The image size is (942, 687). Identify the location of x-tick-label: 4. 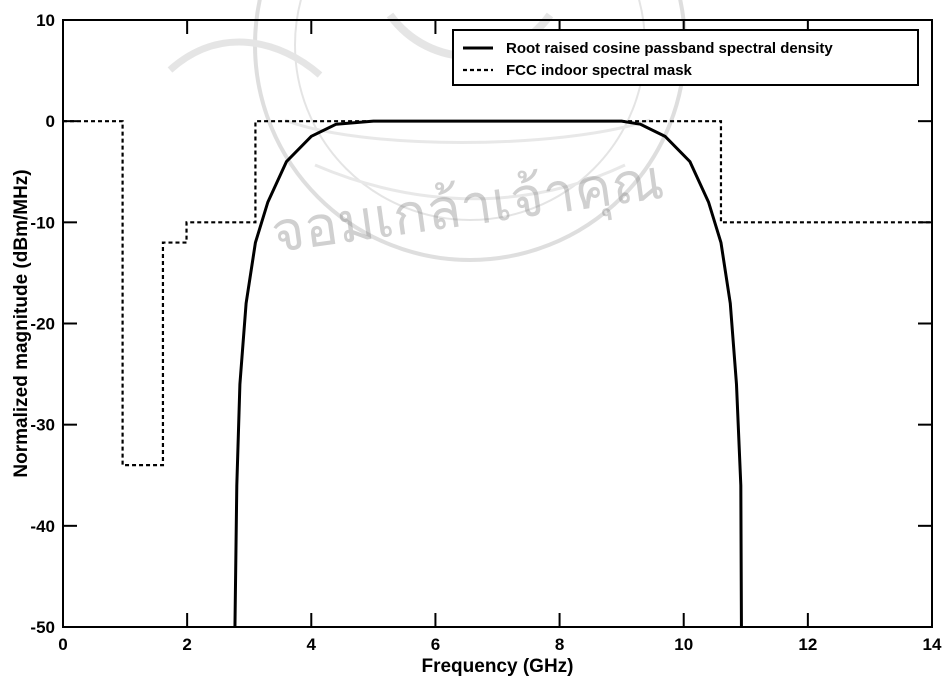
(312, 644).